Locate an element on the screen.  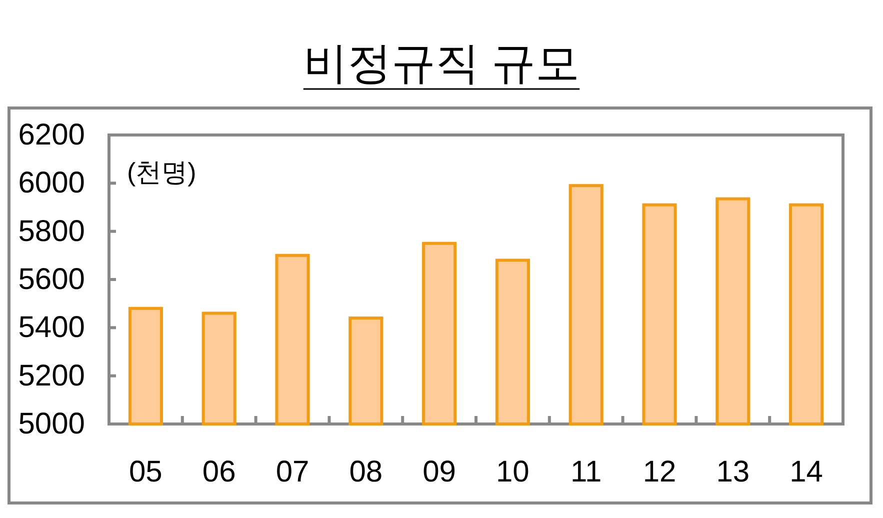
y-tick-label: 5000 is located at coordinates (51, 424).